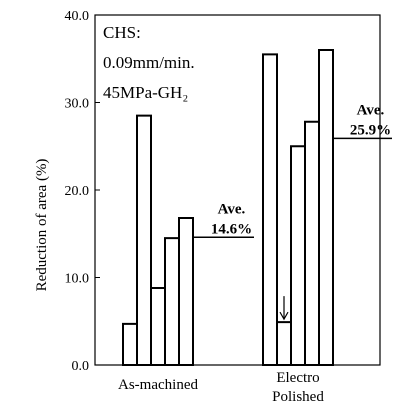 Image resolution: width=399 pixels, height=411 pixels. I want to click on test-condition-annotation: CHS: 0.09mm/min. 45MPa-GH₂, so click(149, 62).